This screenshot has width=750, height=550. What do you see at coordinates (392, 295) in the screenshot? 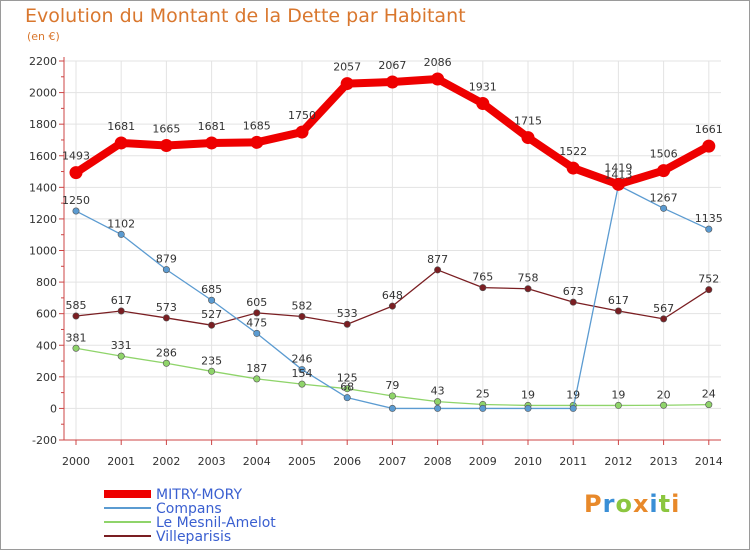
I see `data-label: 648` at bounding box center [392, 295].